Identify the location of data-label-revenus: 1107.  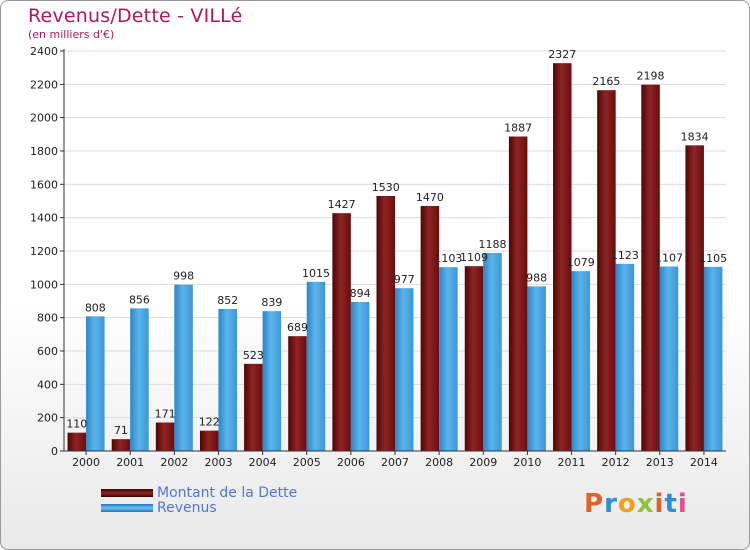
(669, 258).